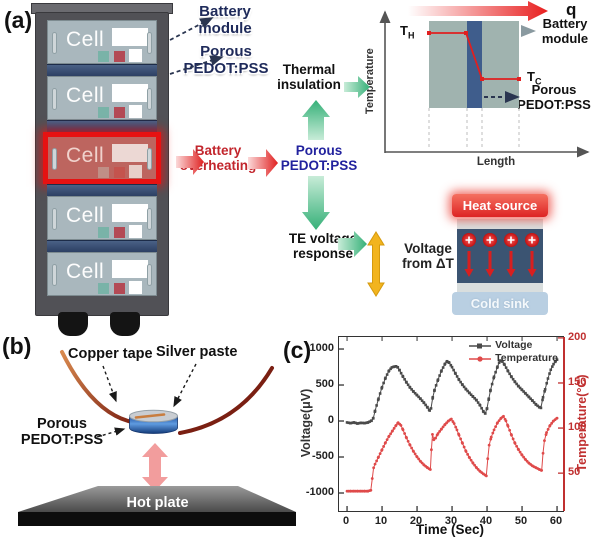 Image resolution: width=600 pixels, height=542 pixels. I want to click on profile-markers, so click(474, 56).